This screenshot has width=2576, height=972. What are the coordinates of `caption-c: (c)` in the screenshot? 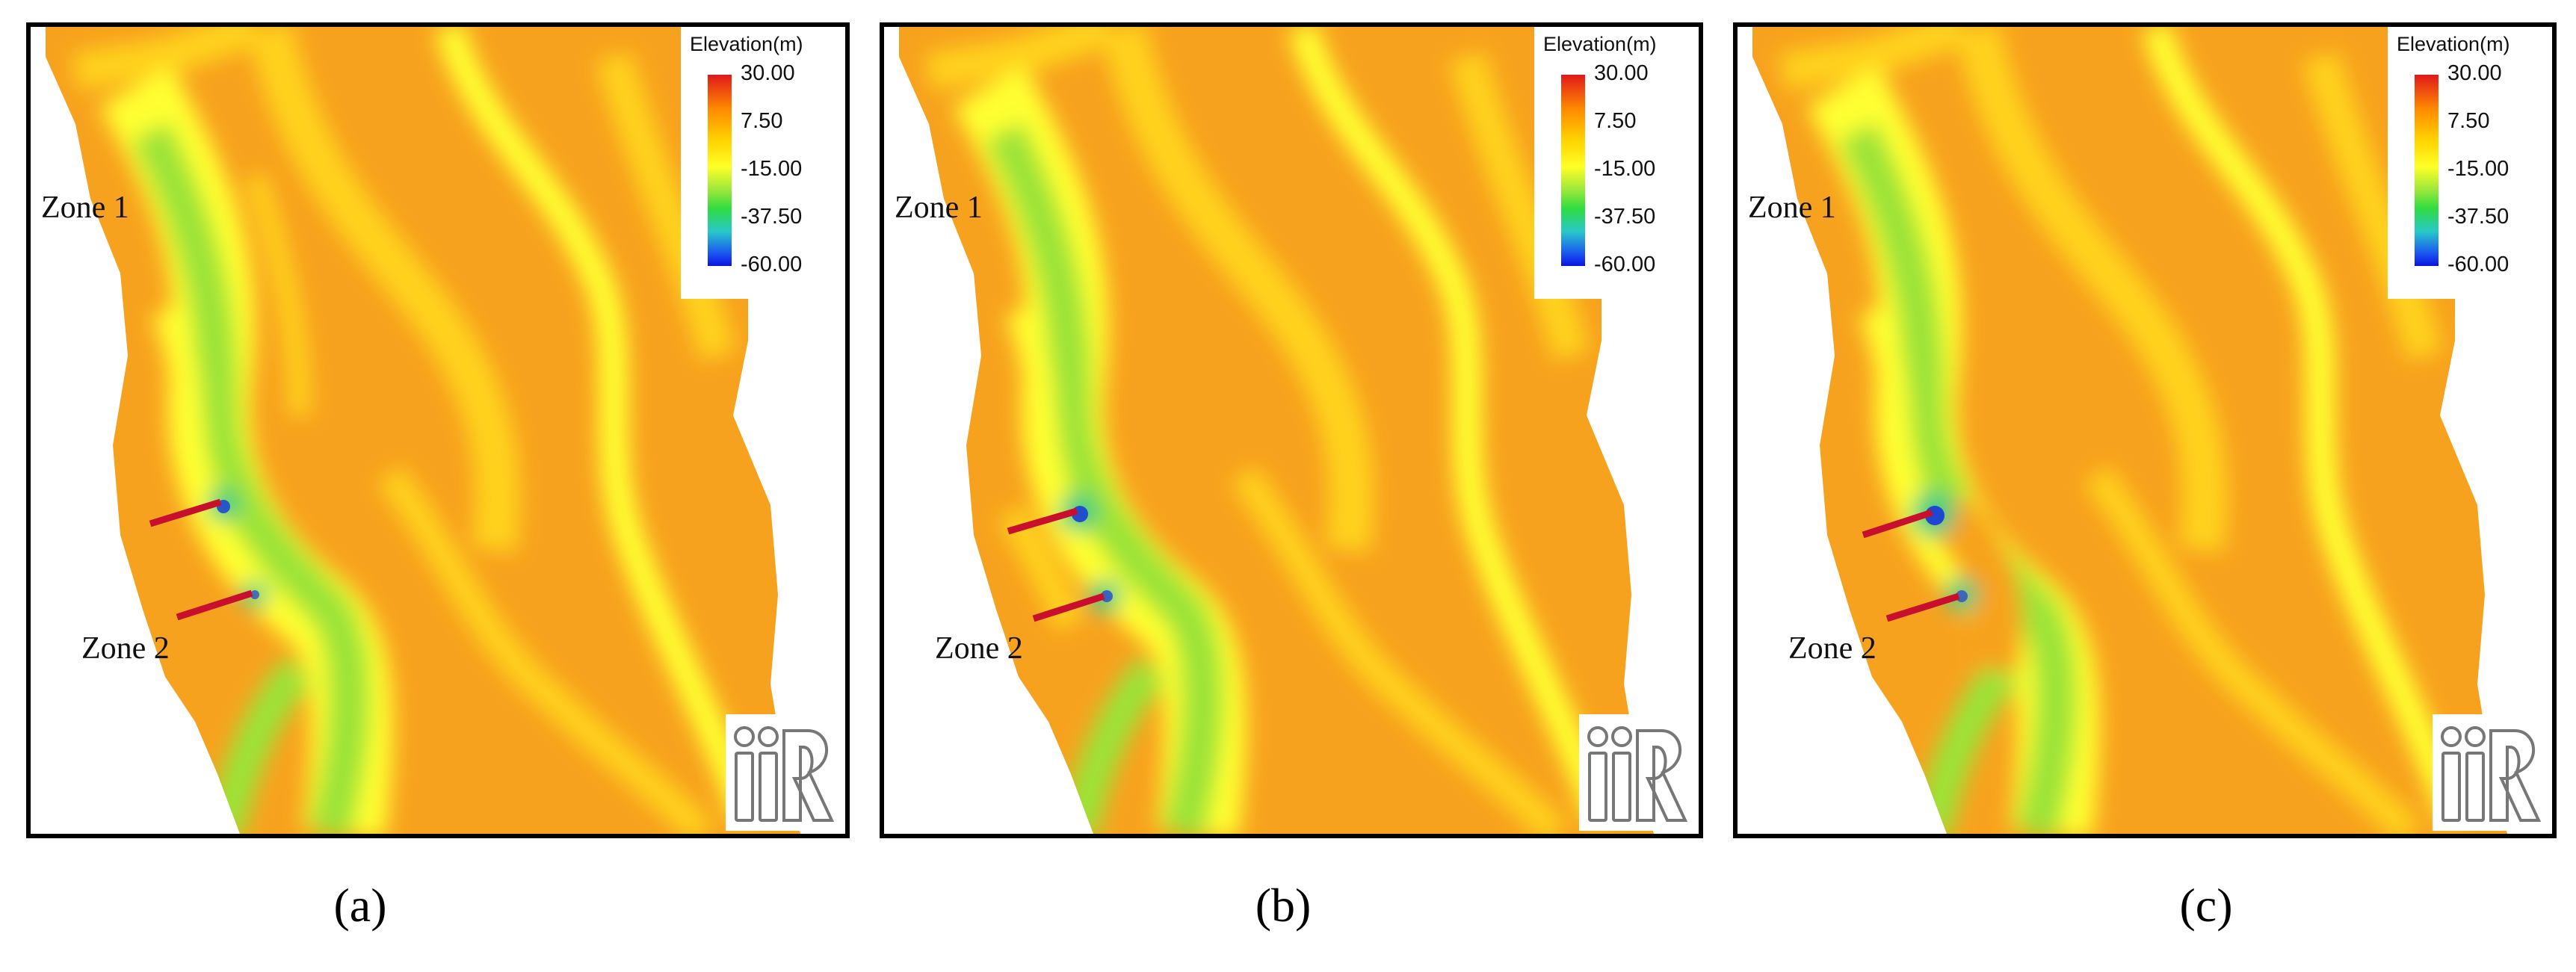 It's located at (2206, 906).